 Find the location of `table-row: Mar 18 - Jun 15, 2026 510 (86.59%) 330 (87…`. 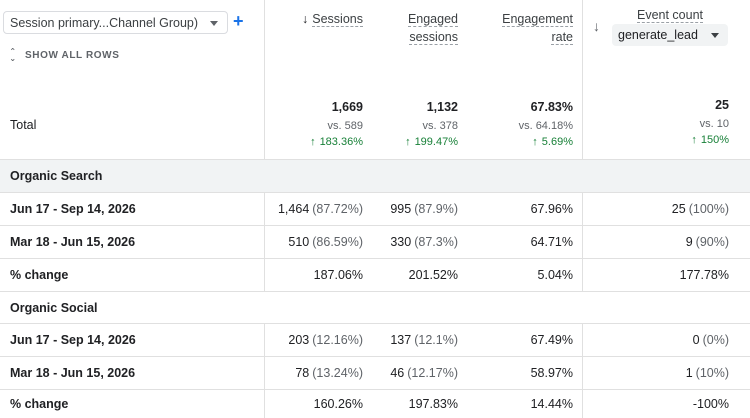

table-row: Mar 18 - Jun 15, 2026 510 (86.59%) 330 (87… is located at coordinates (375, 241).